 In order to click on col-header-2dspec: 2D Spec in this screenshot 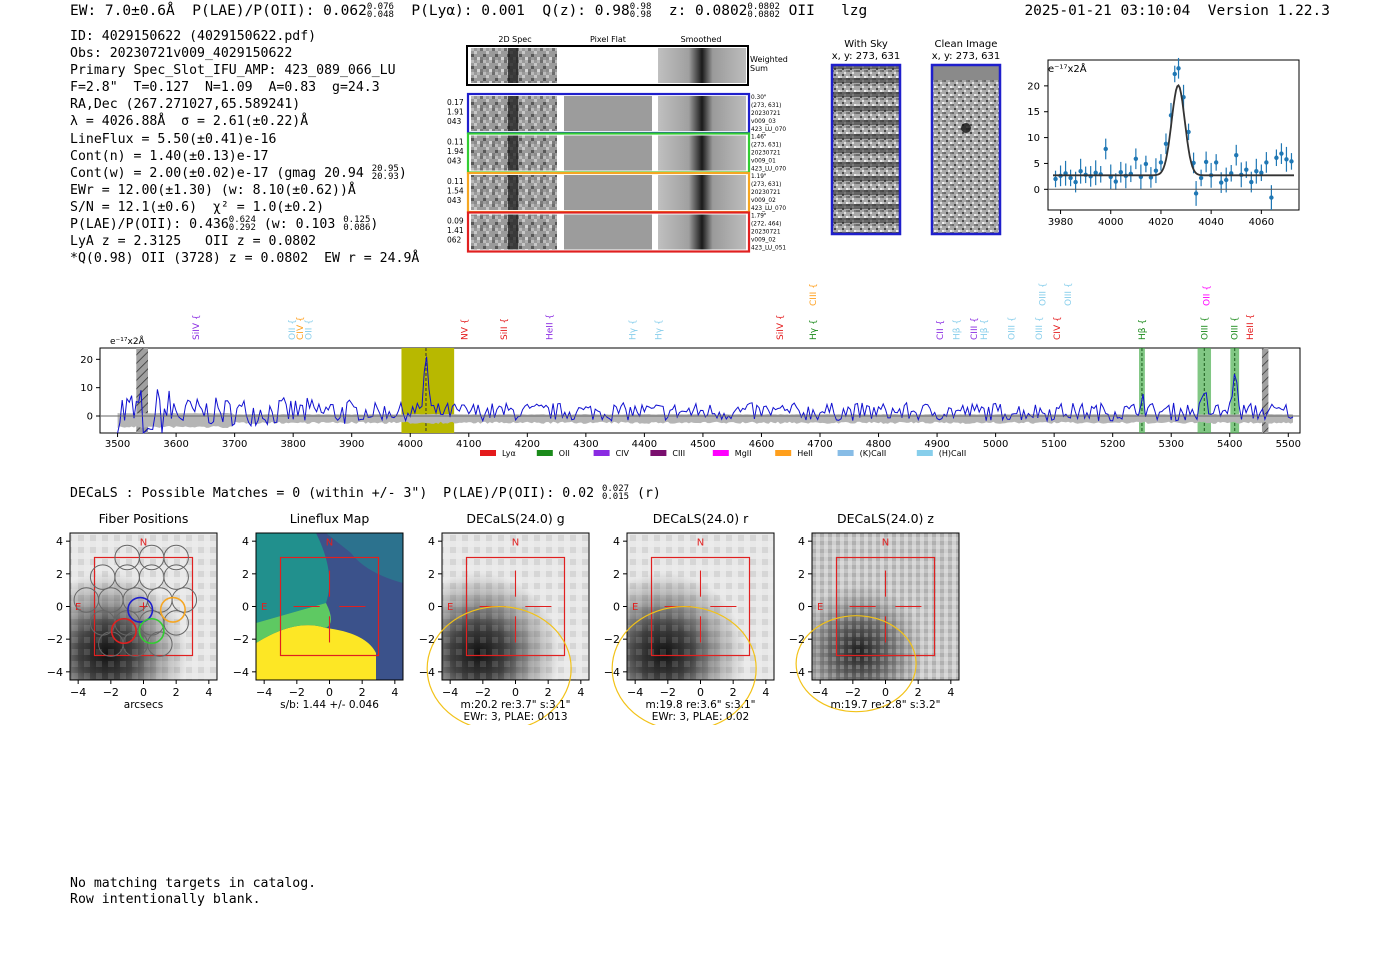, I will do `click(514, 39)`.